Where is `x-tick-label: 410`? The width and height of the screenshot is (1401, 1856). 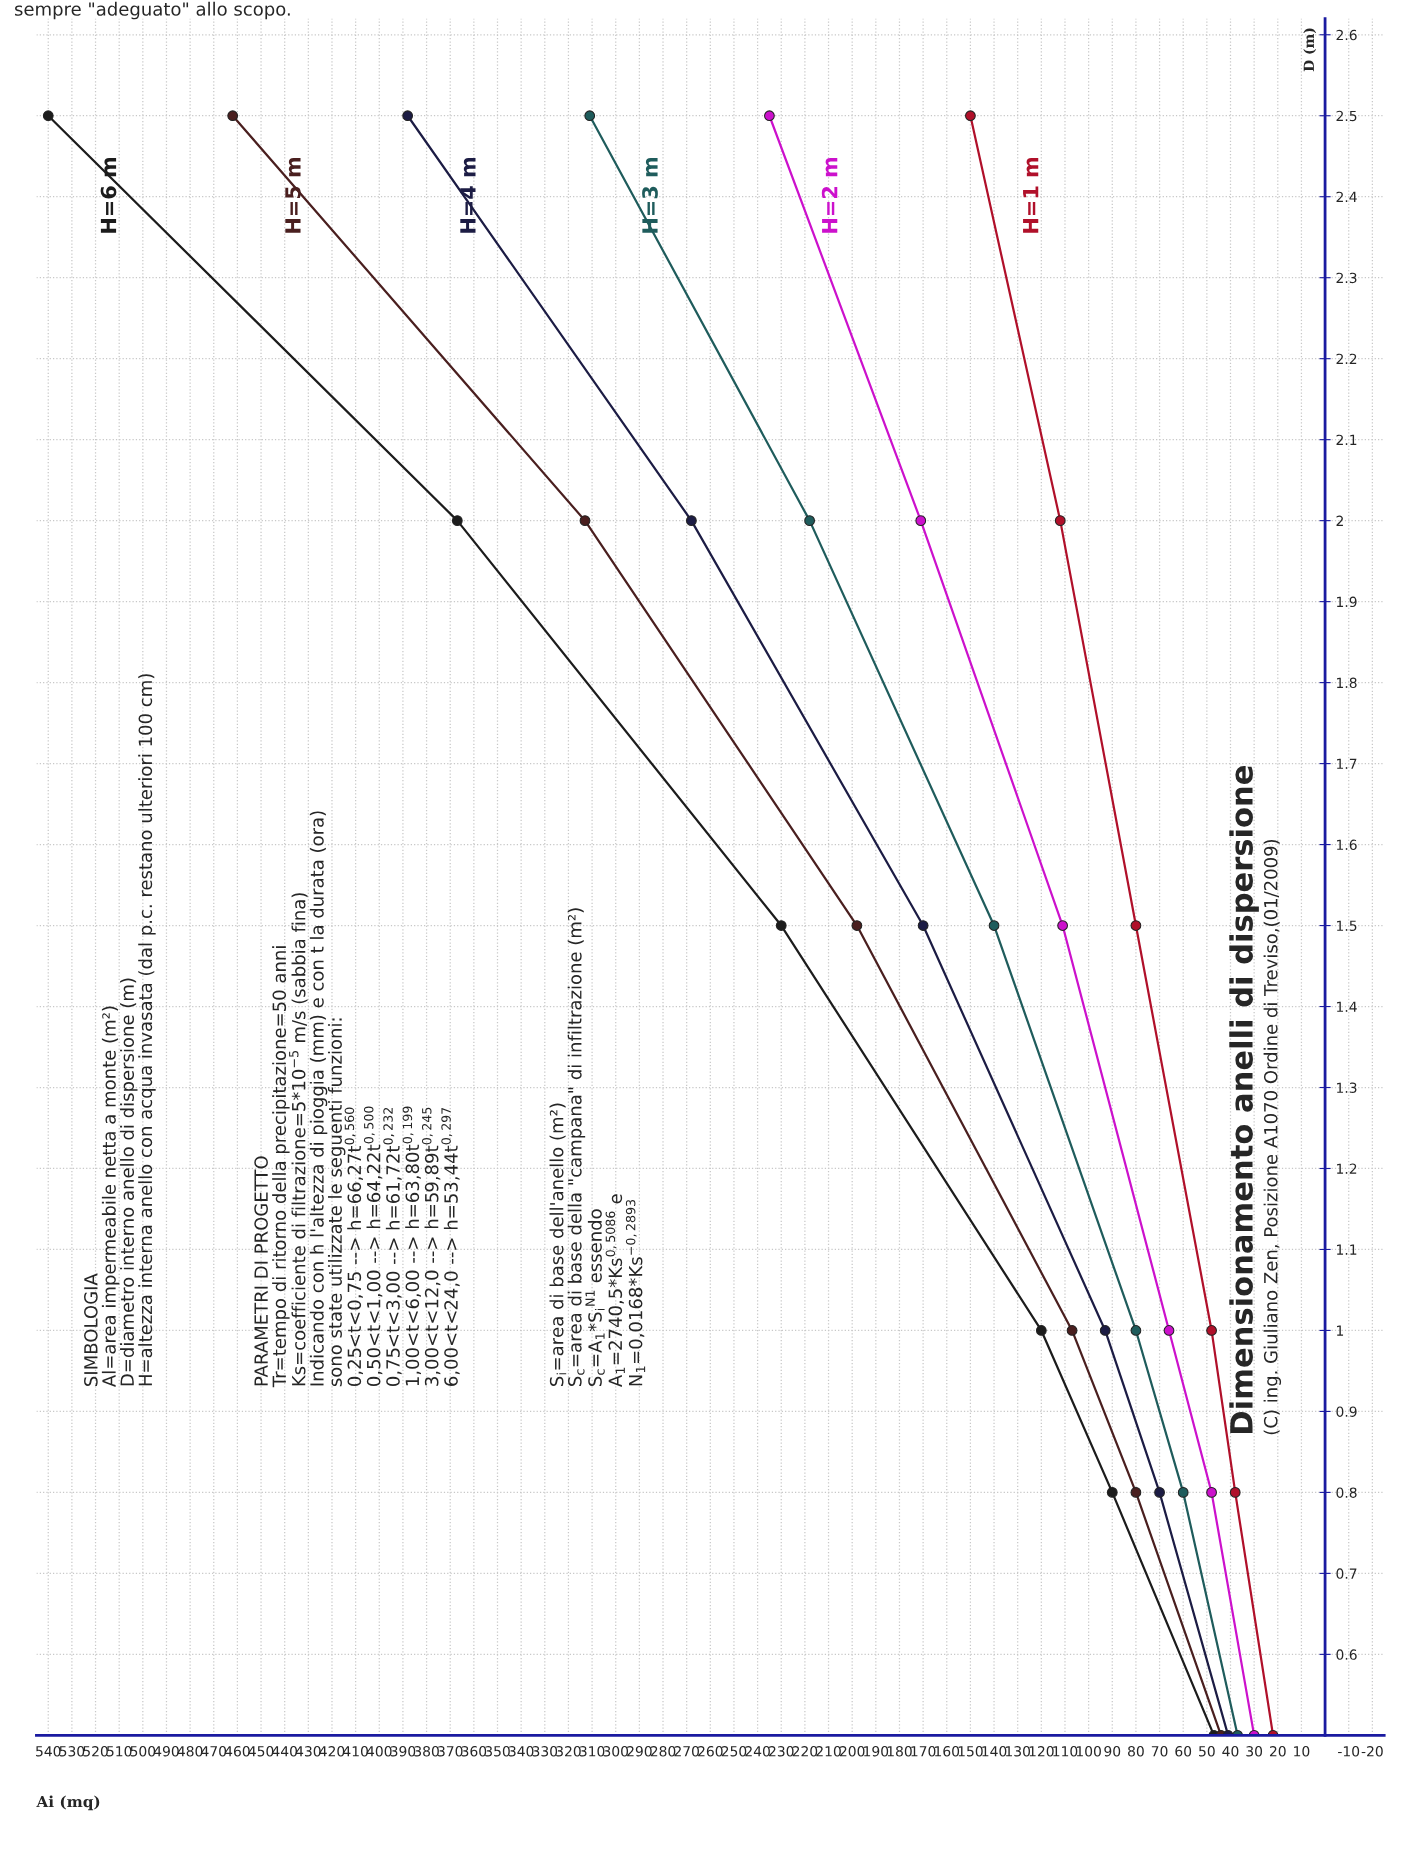 x-tick-label: 410 is located at coordinates (355, 1751).